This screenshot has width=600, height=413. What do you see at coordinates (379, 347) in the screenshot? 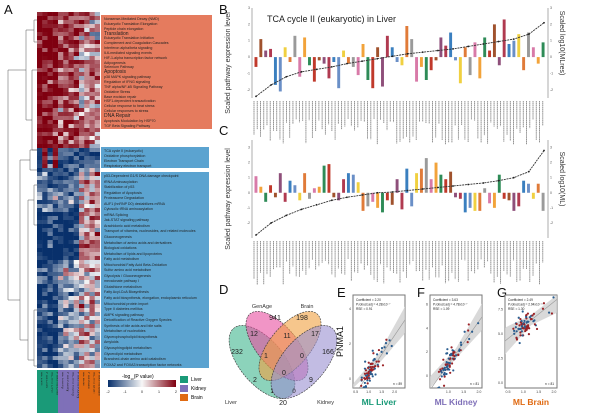
I see `confidence-band` at bounding box center [379, 347].